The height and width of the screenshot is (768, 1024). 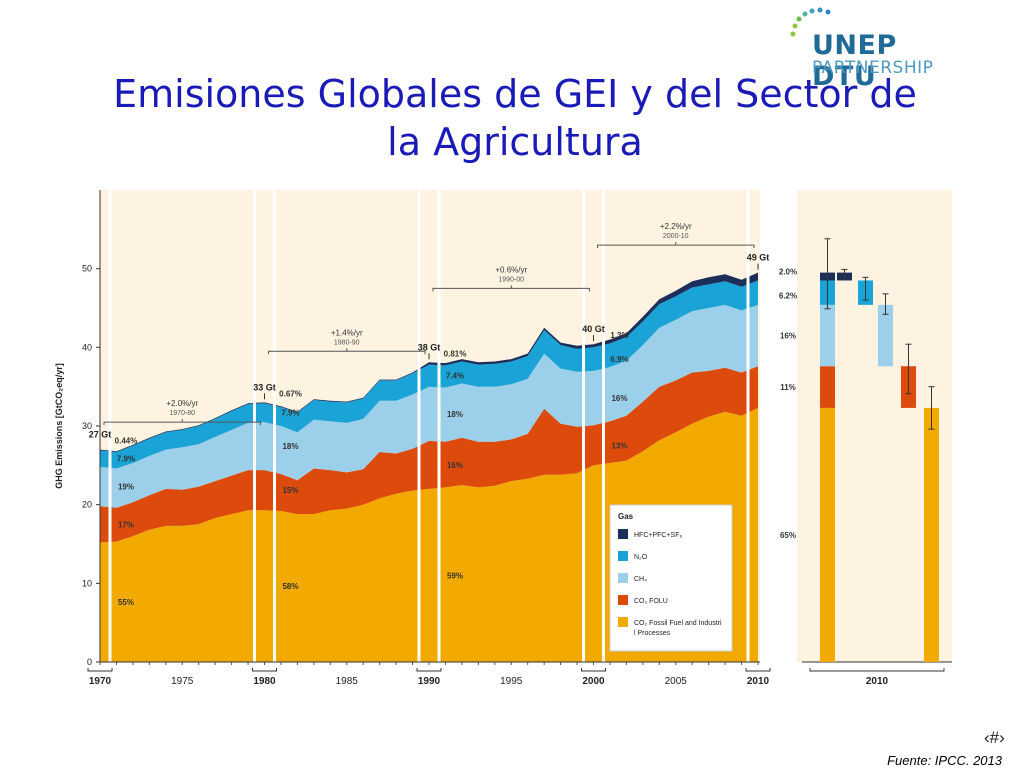 What do you see at coordinates (788, 272) in the screenshot?
I see `snapshot-share-label: 2.0%` at bounding box center [788, 272].